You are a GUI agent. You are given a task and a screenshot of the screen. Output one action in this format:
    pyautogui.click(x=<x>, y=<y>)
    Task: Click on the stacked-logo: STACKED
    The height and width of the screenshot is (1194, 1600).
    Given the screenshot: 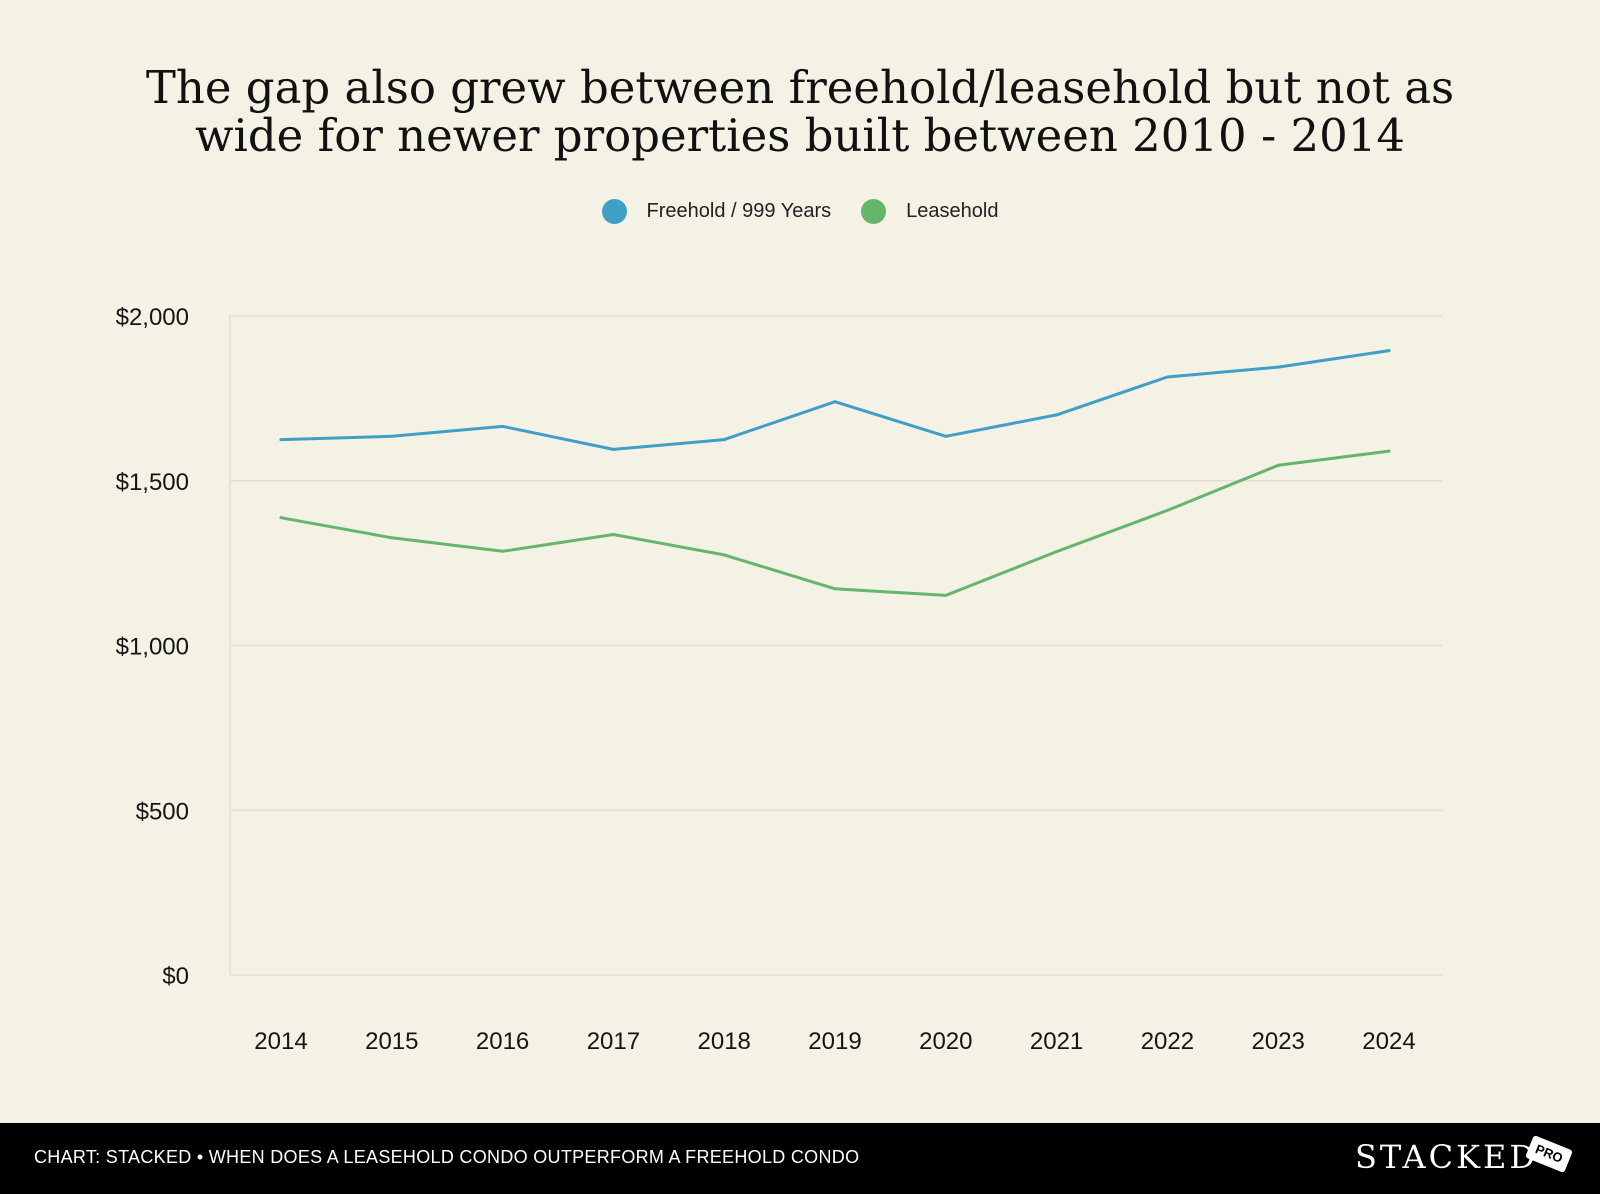 What is the action you would take?
    pyautogui.click(x=1447, y=1157)
    